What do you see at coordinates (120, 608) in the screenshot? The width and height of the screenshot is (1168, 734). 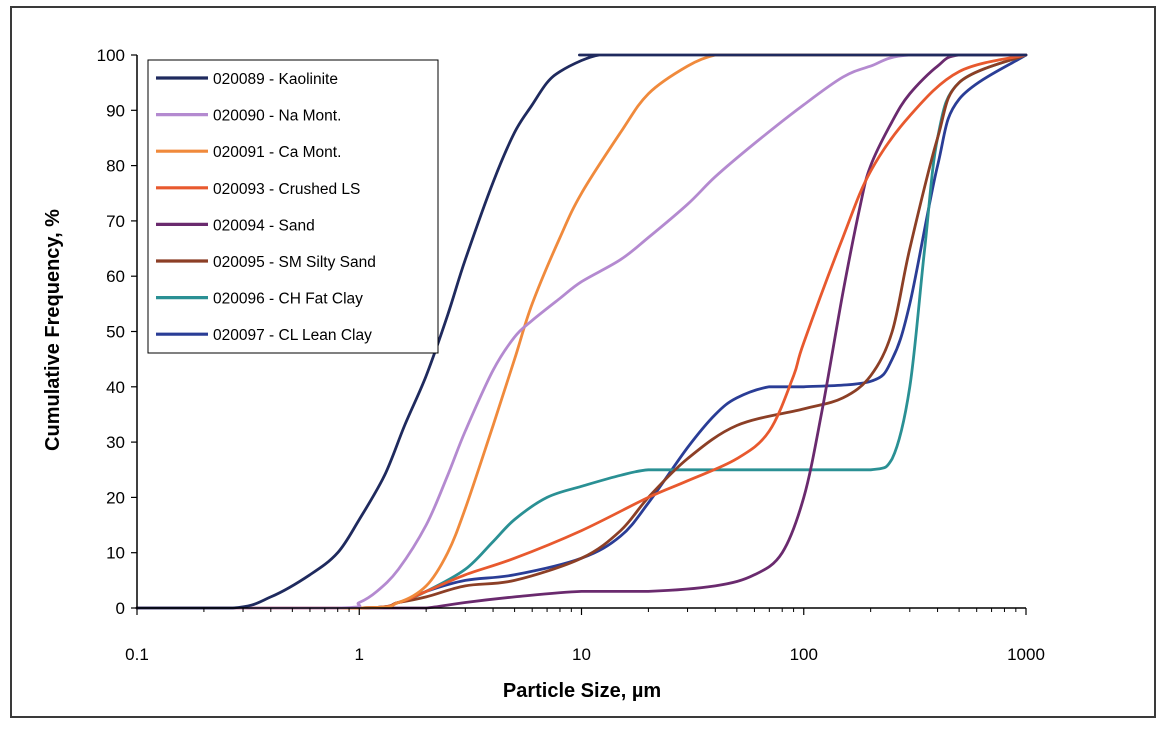 I see `y-tick-label: 0` at bounding box center [120, 608].